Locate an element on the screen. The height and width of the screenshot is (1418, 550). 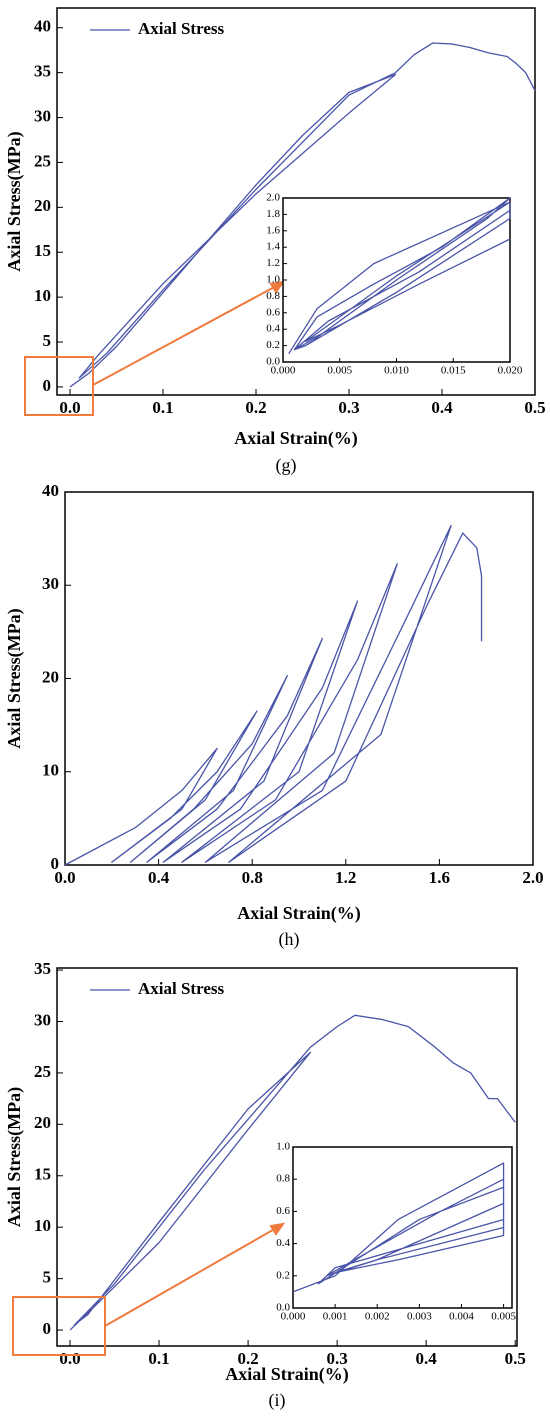
y-tick-label: 1.2 is located at coordinates (273, 263).